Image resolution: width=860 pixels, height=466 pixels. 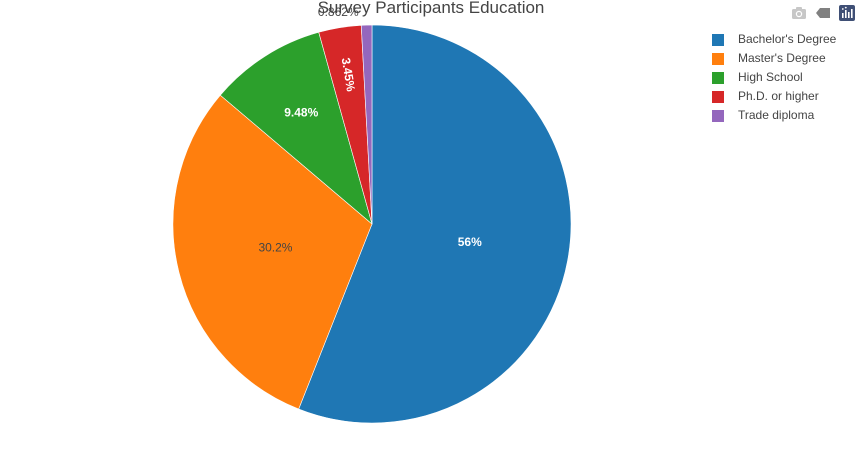 I want to click on legend-swatch-master-s-degree, so click(x=718, y=59).